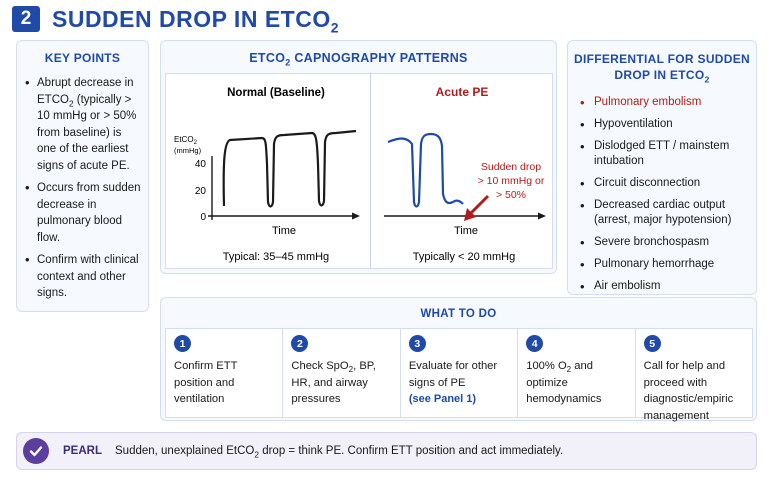  What do you see at coordinates (82, 58) in the screenshot?
I see `key-points-title: KEY POINTS` at bounding box center [82, 58].